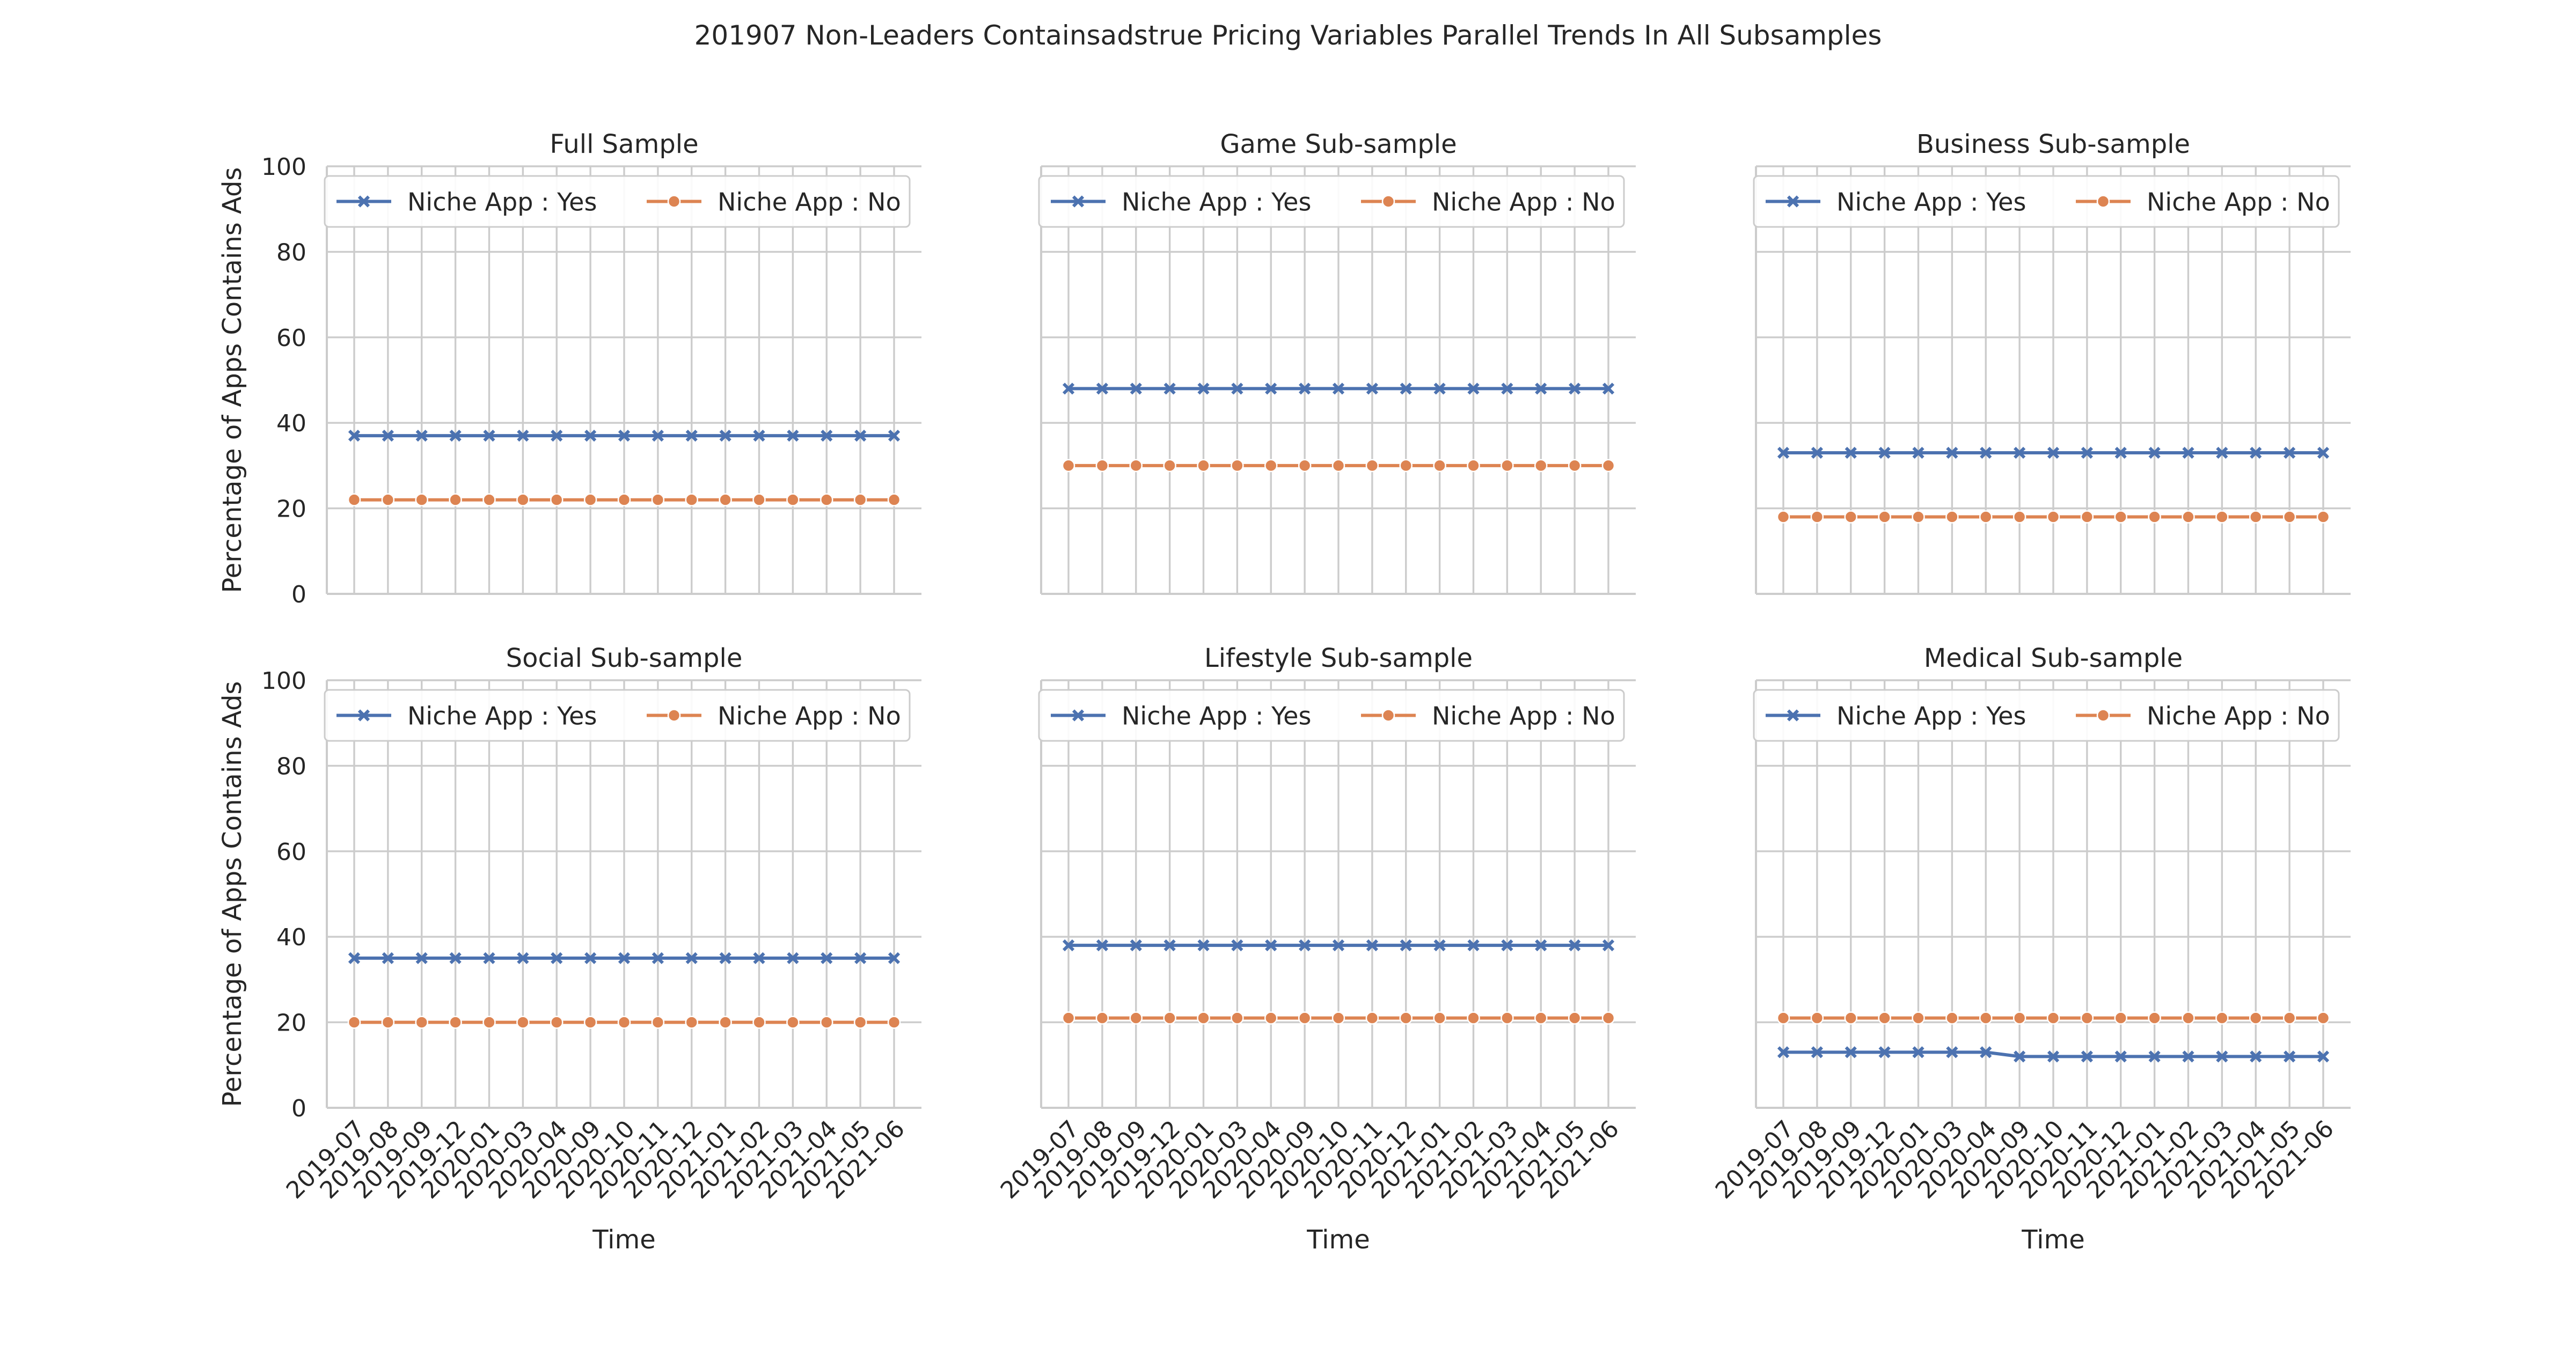  I want to click on y-tick-label: 20, so click(291, 510).